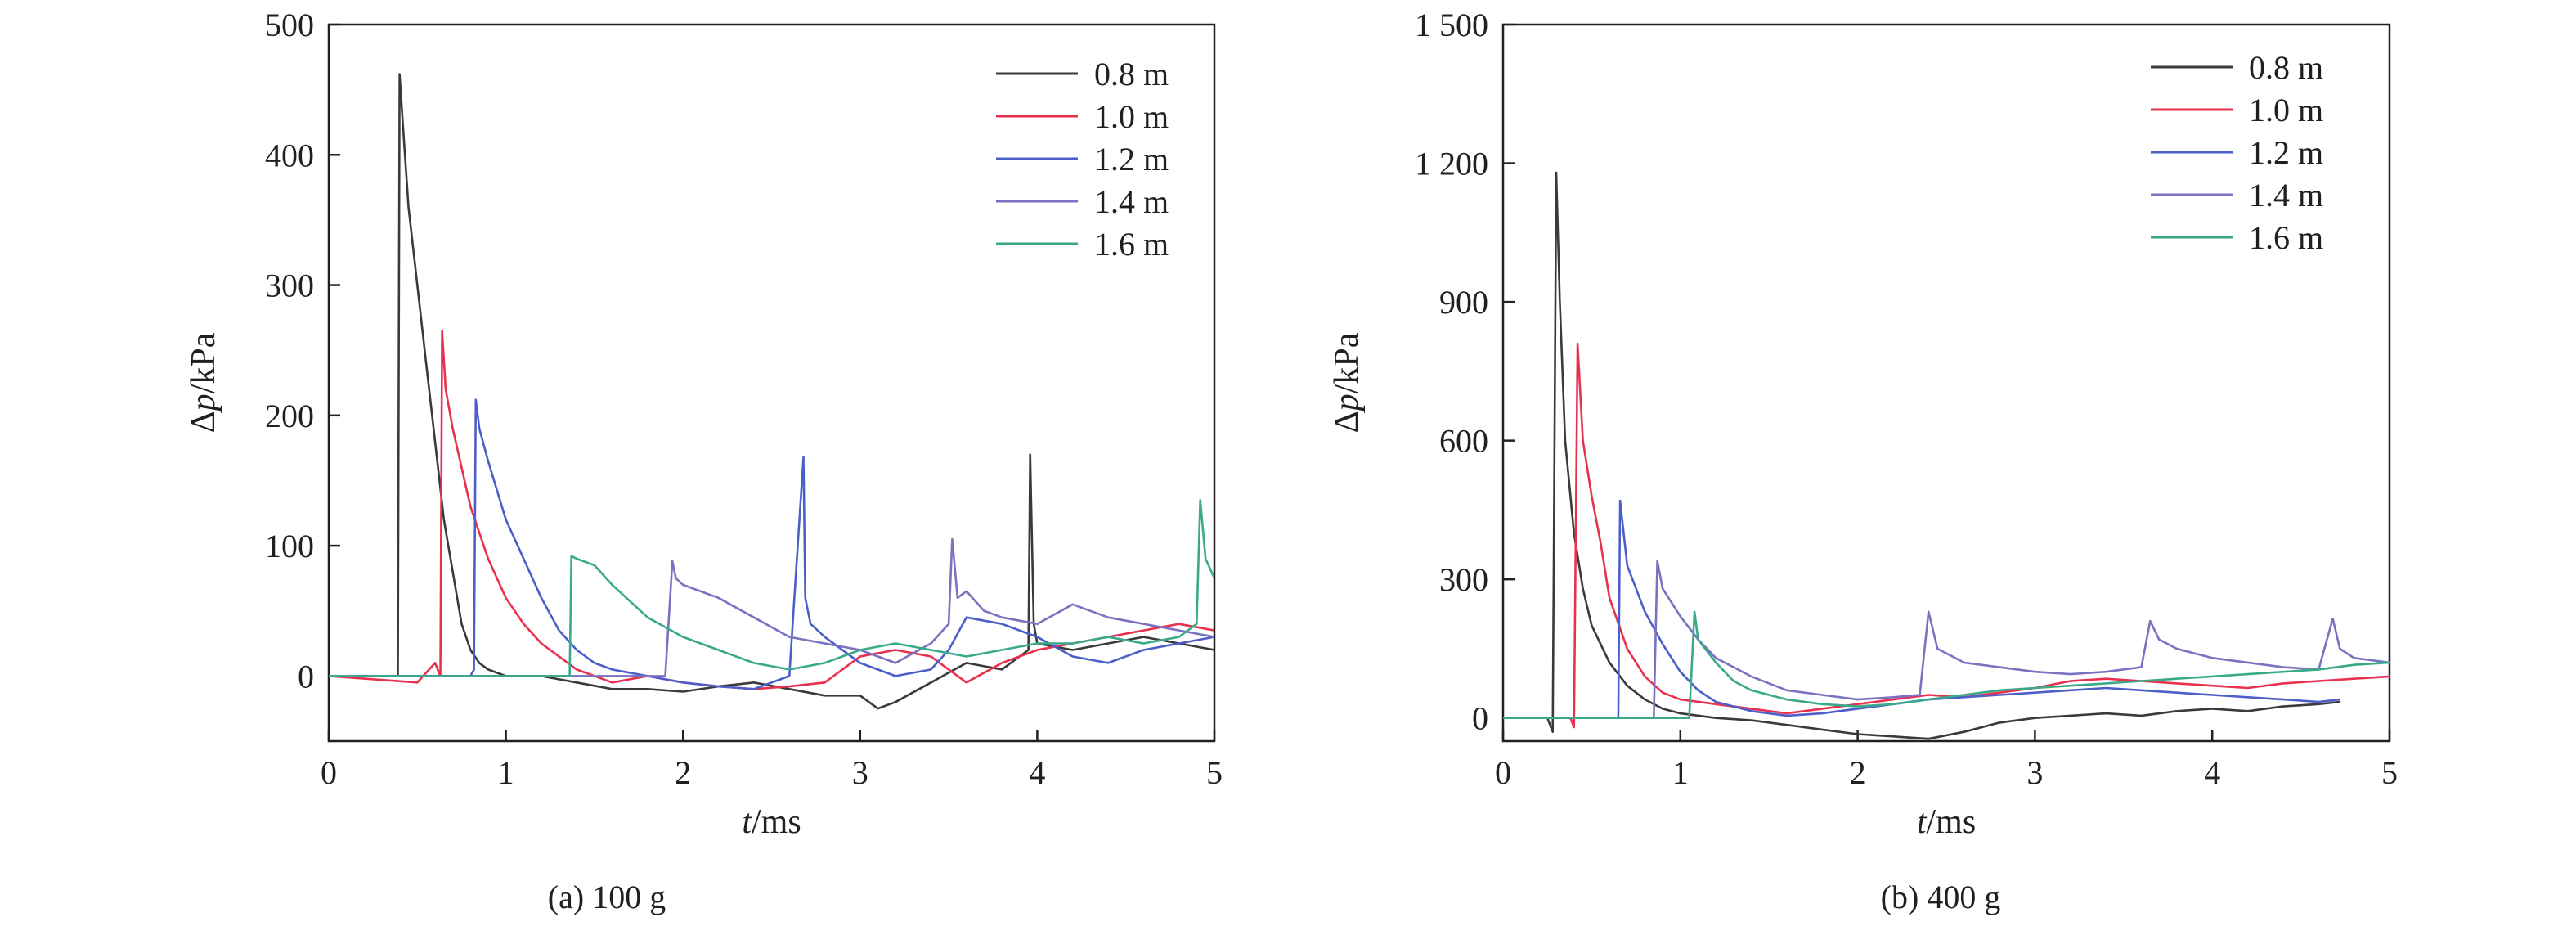 This screenshot has width=2576, height=926. What do you see at coordinates (607, 897) in the screenshot?
I see `panel-a-caption: (a) 100 g` at bounding box center [607, 897].